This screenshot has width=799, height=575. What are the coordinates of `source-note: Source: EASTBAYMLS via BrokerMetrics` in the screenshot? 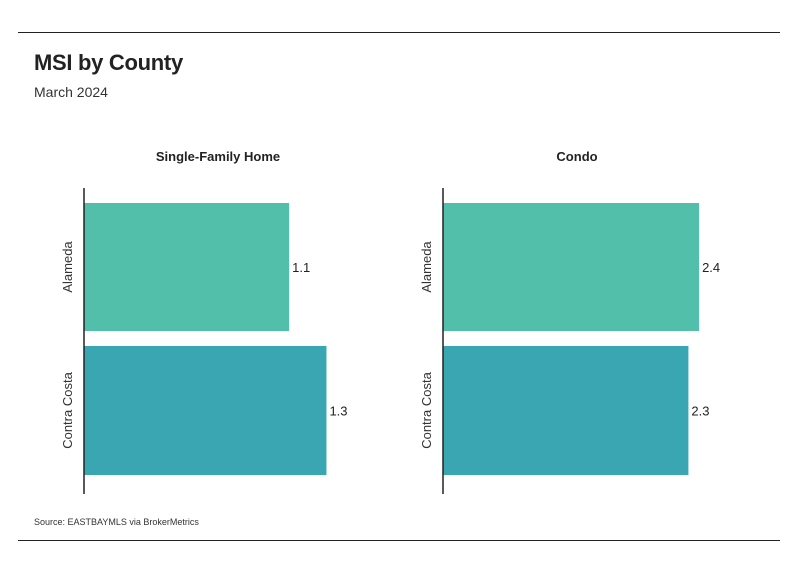 It's located at (116, 522).